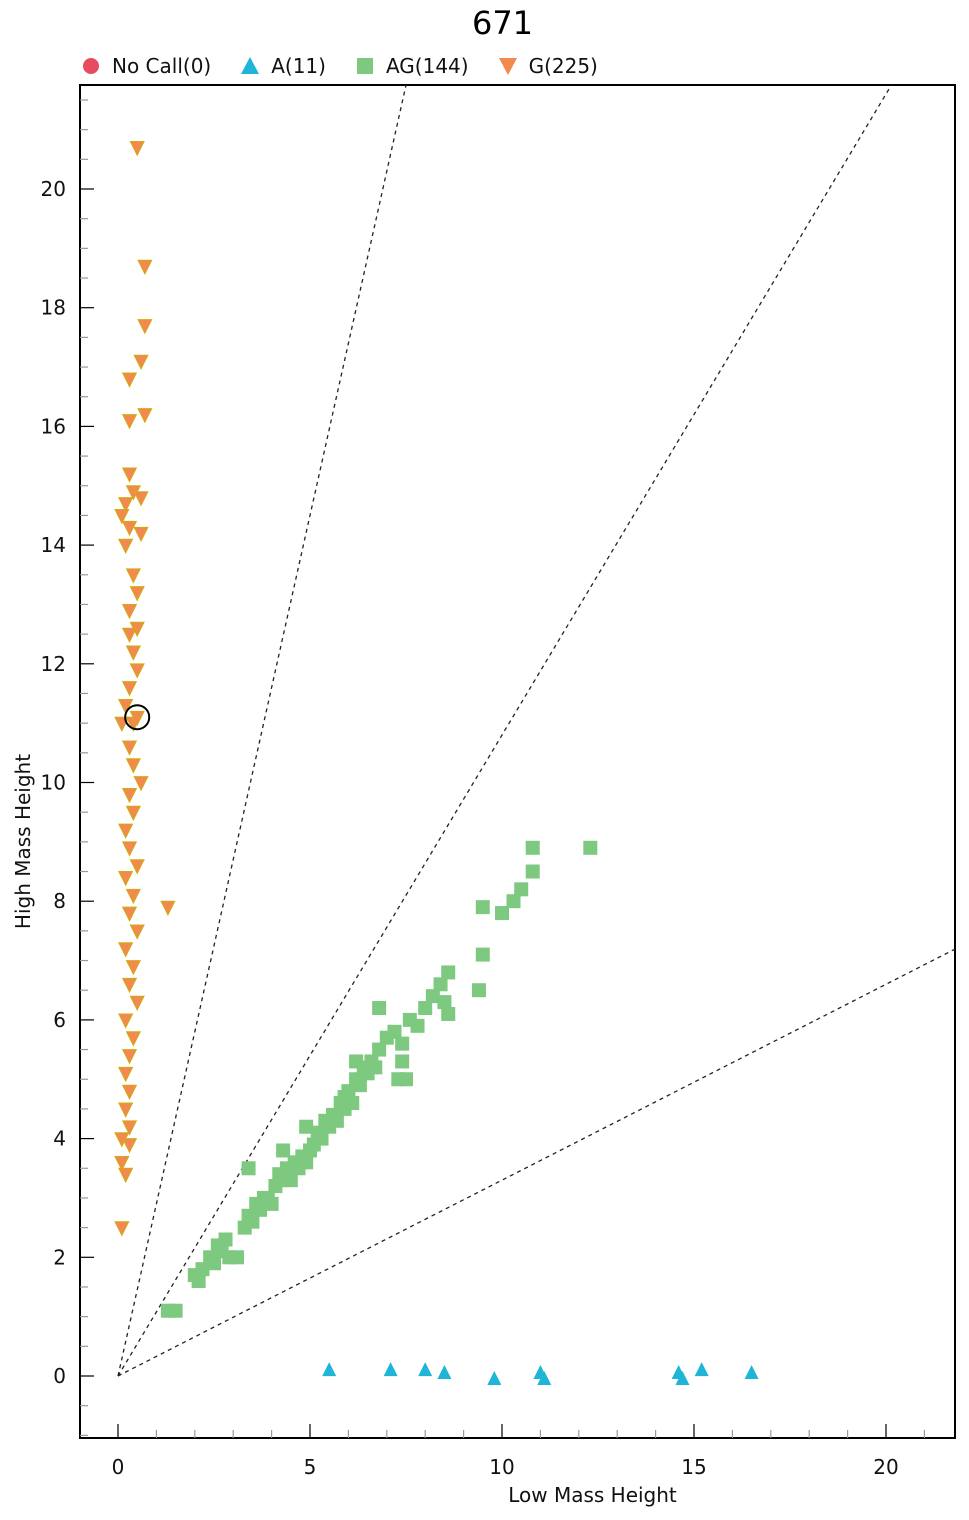 The image size is (969, 1520). Describe the element at coordinates (353, 66) in the screenshot. I see `legend: No Call(0) A(11) AG(144) G(225)` at that location.